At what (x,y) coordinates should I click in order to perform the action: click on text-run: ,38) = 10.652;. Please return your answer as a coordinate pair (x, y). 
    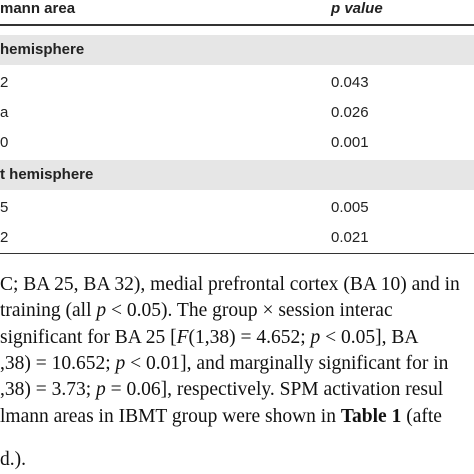
    Looking at the image, I should click on (58, 363).